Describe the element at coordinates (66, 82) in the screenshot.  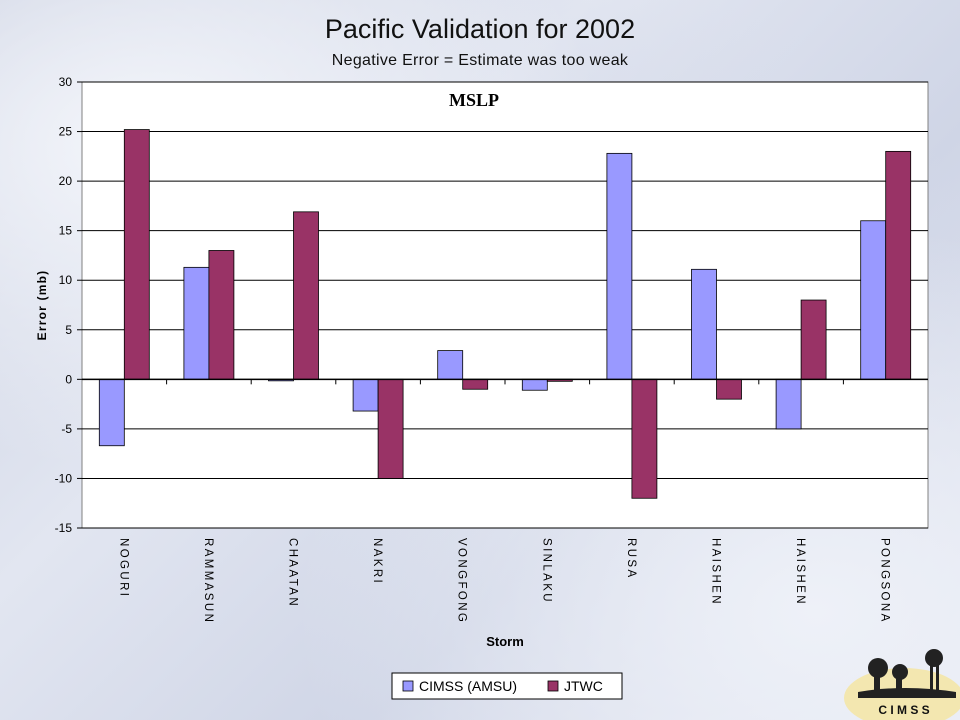
I see `y-tick-label: 30` at that location.